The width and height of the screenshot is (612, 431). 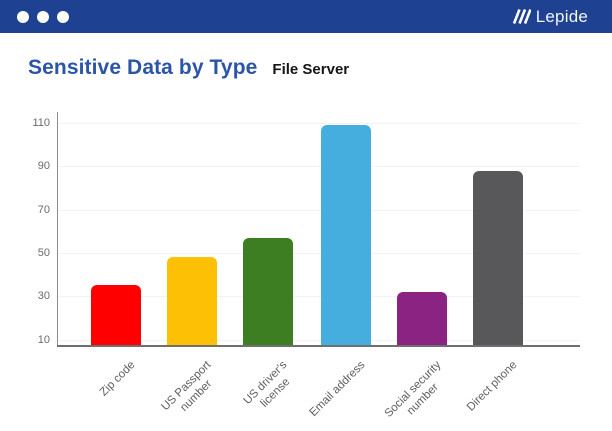 What do you see at coordinates (521, 16) in the screenshot?
I see `lepide-stripes-icon` at bounding box center [521, 16].